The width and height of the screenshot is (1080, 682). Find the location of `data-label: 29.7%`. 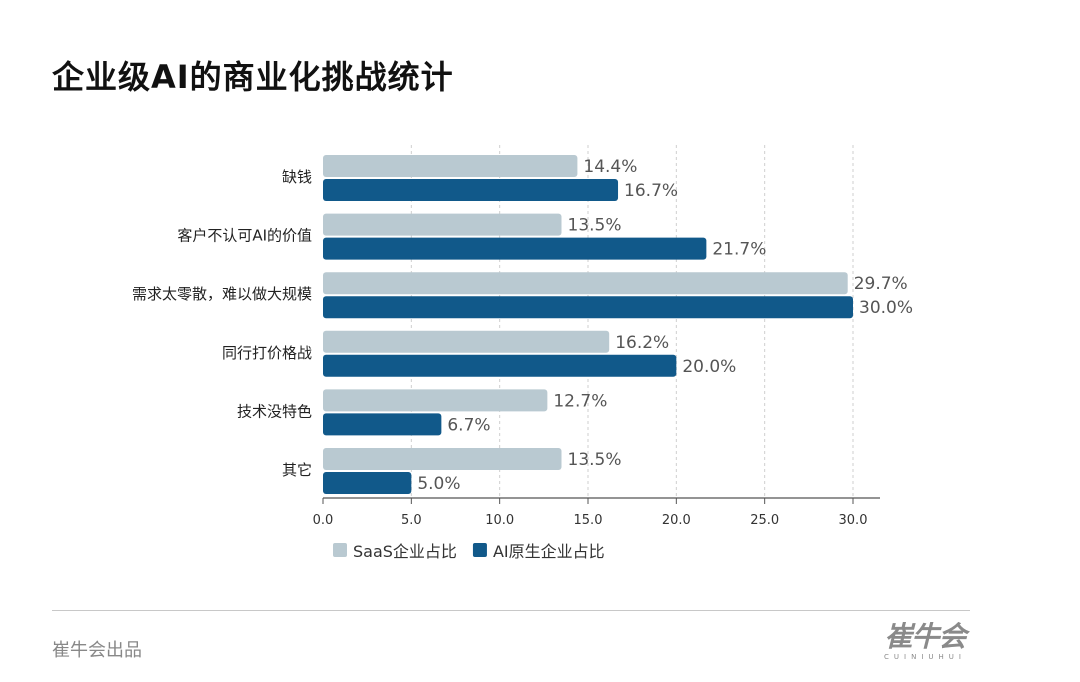

data-label: 29.7% is located at coordinates (881, 284).